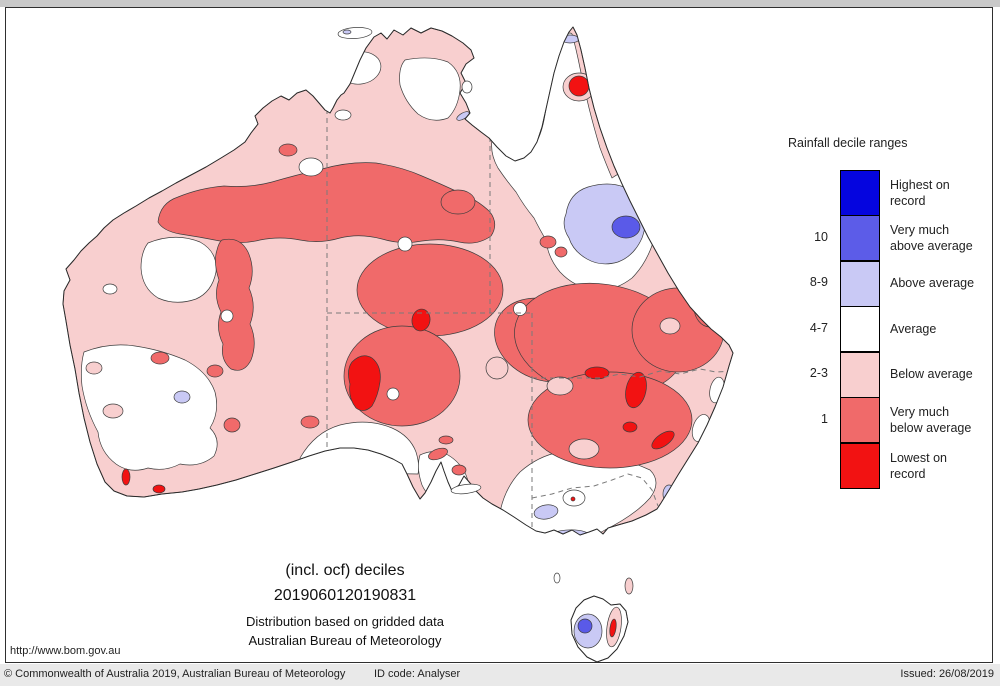 The image size is (1000, 686). Describe the element at coordinates (65, 651) in the screenshot. I see `bom-url: http://www.bom.gov.au` at that location.